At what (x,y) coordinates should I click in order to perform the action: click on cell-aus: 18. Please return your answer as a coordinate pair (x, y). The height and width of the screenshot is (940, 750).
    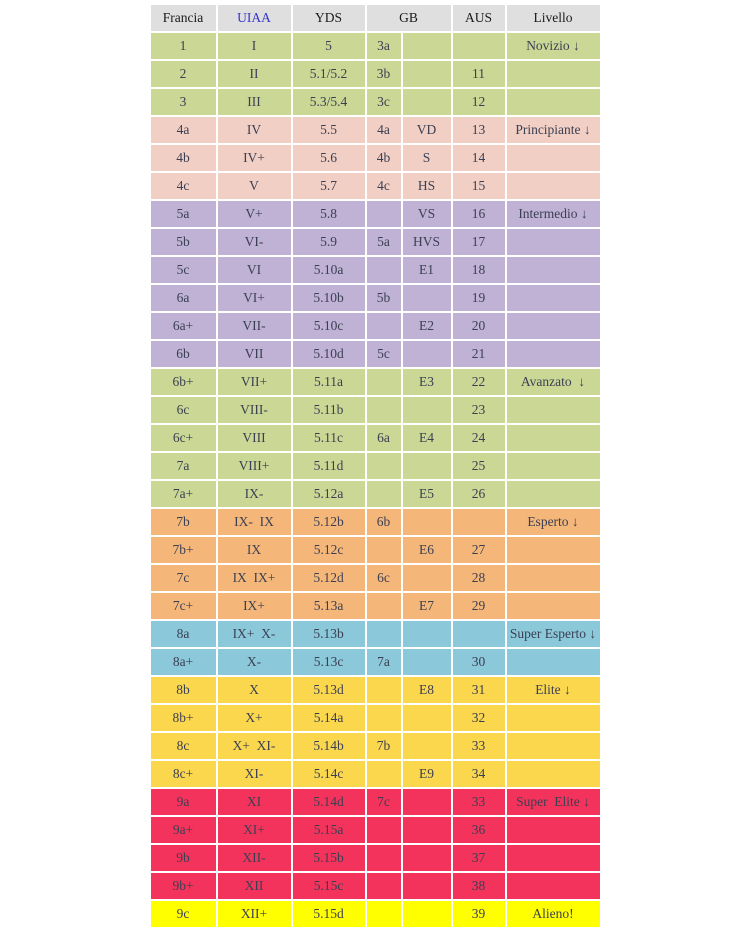
    Looking at the image, I should click on (478, 270).